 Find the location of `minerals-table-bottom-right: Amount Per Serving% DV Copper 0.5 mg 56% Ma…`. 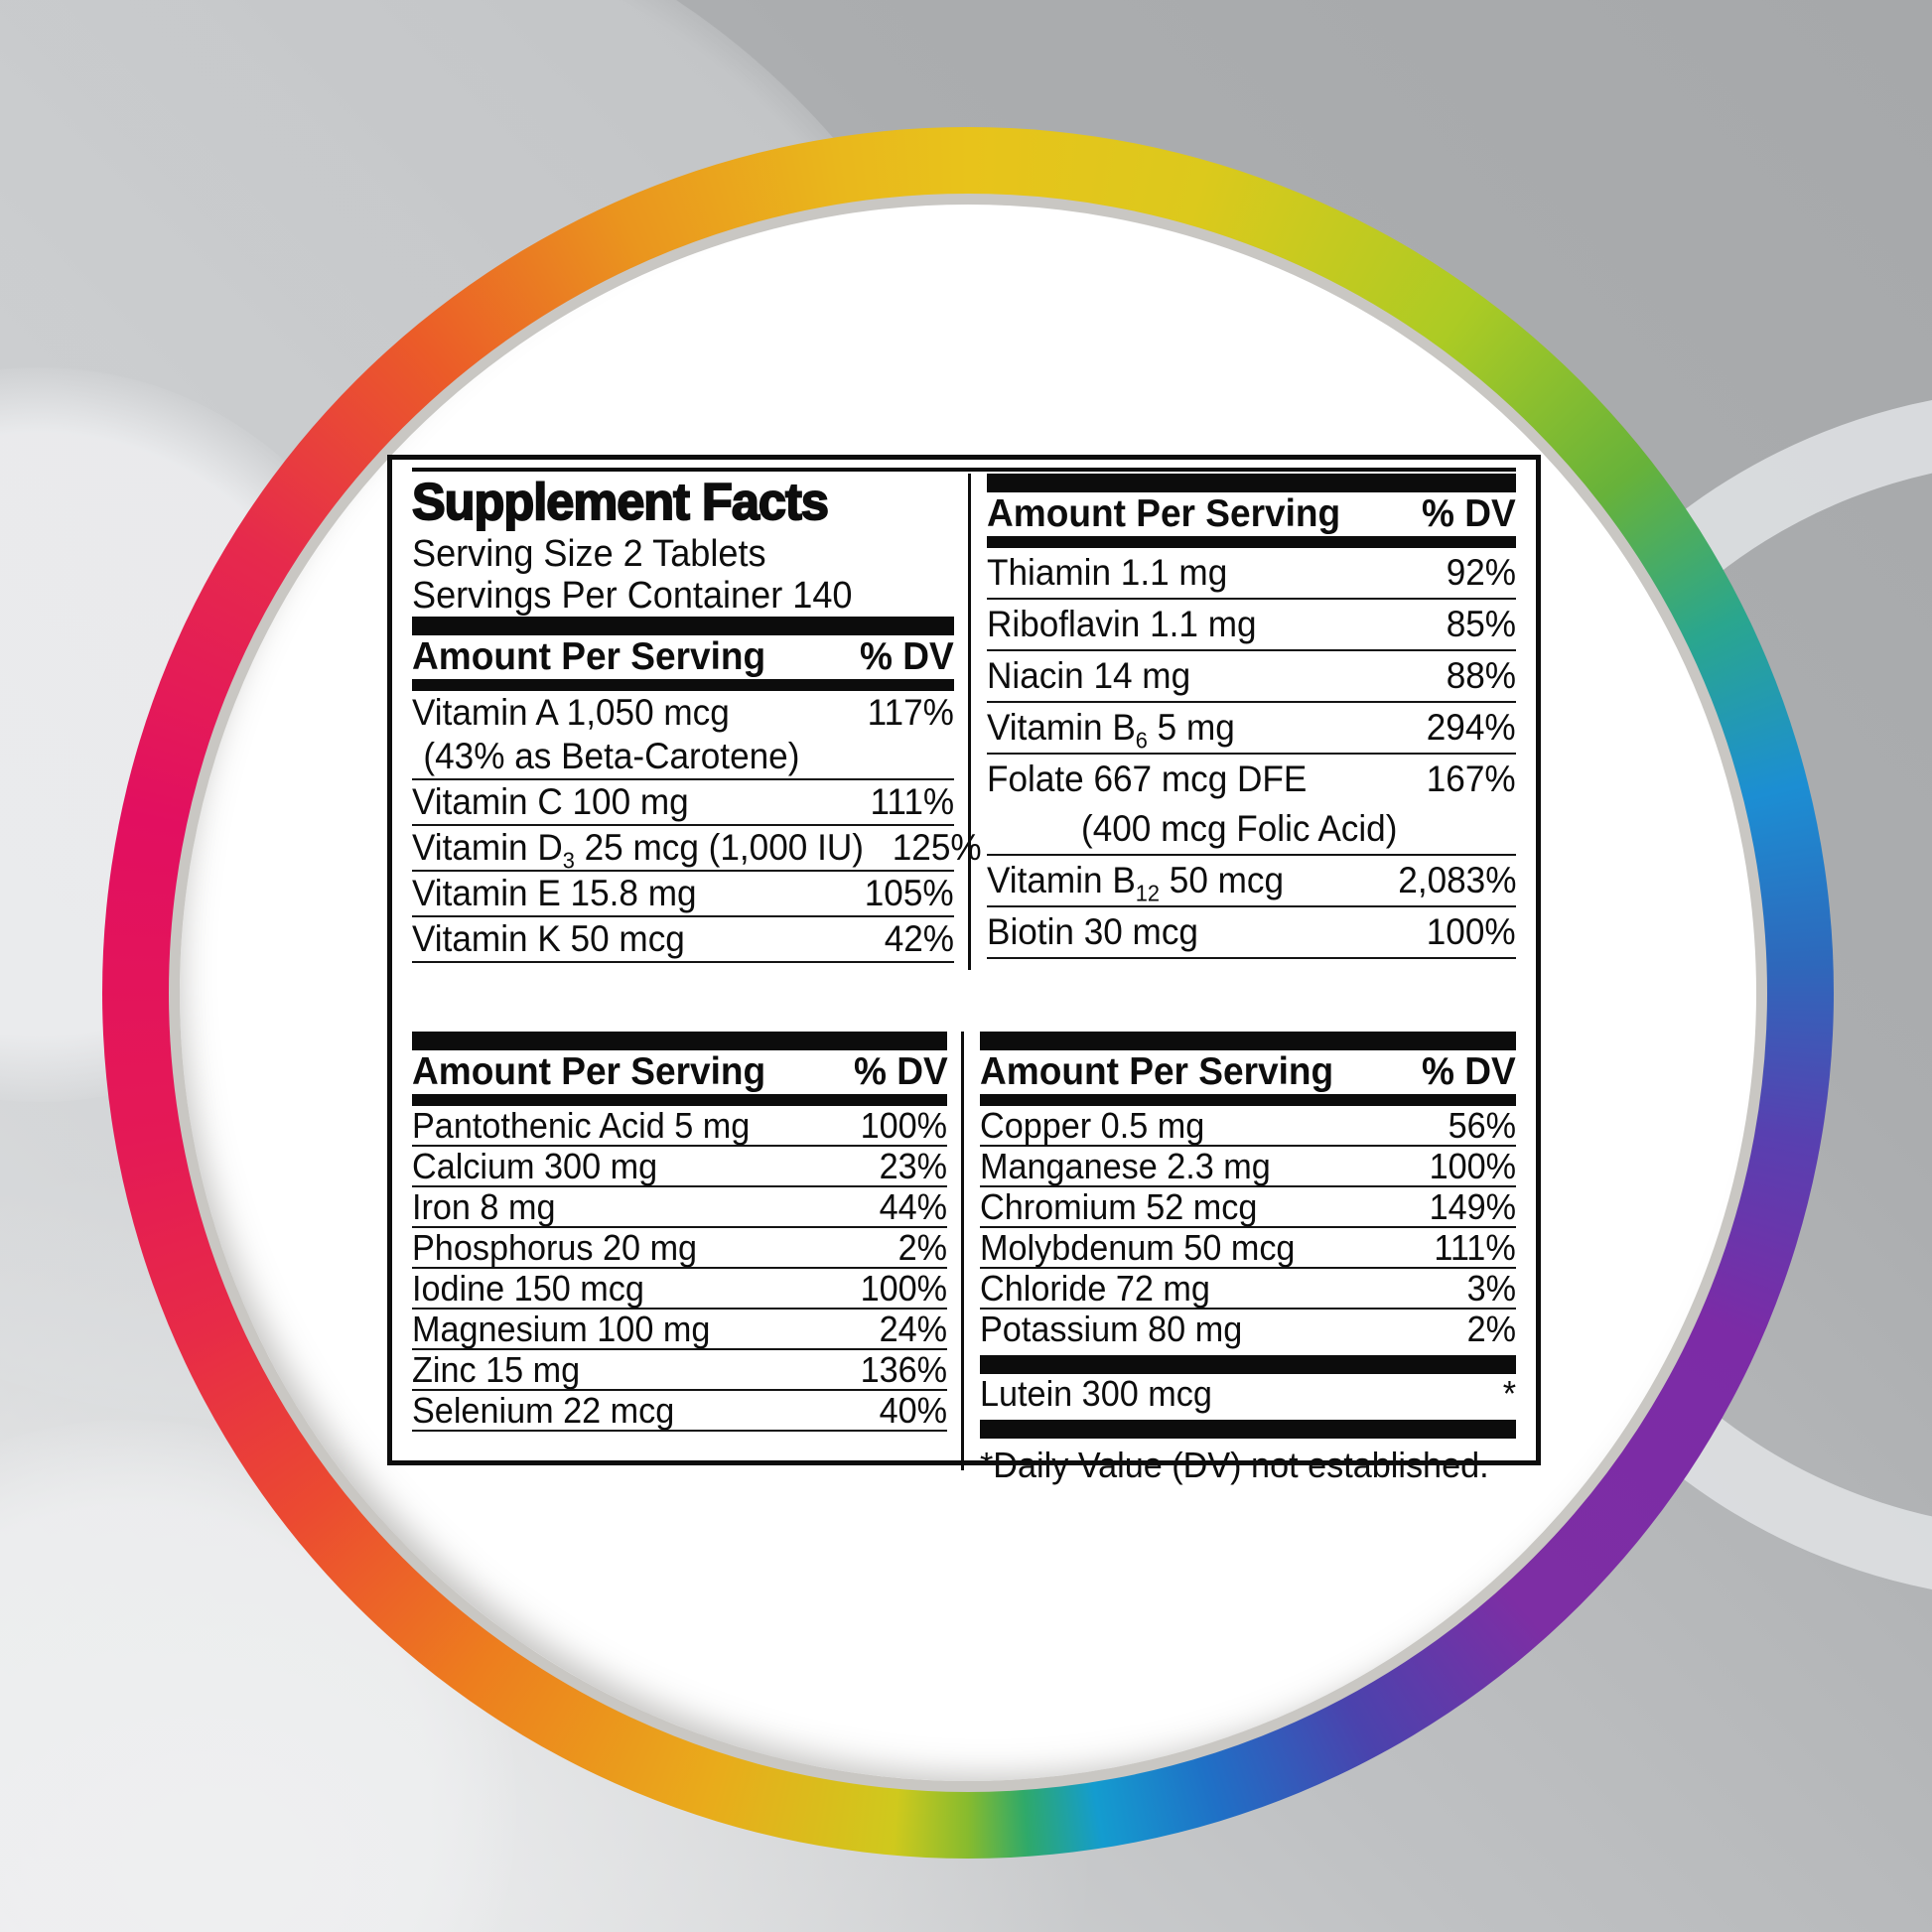

minerals-table-bottom-right: Amount Per Serving% DV Copper 0.5 mg 56% Ma… is located at coordinates (1248, 1259).